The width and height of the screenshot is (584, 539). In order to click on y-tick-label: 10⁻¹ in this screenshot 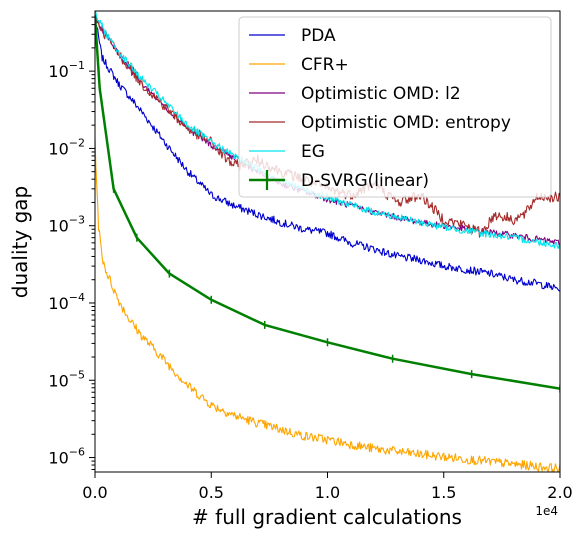, I will do `click(66, 70)`.